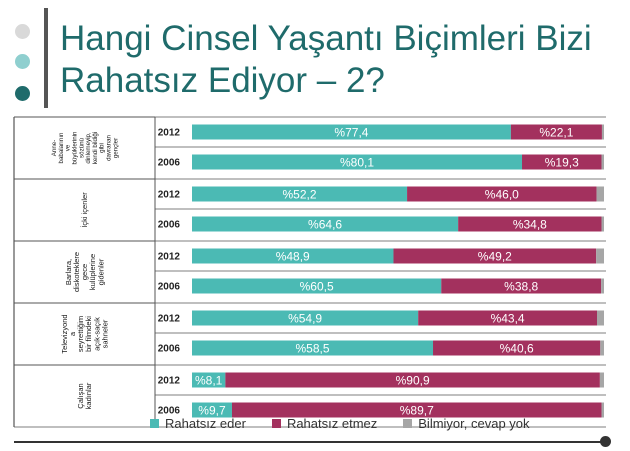 Image resolution: width=630 pixels, height=451 pixels. I want to click on category-label-line: Anne-, so click(54, 148).